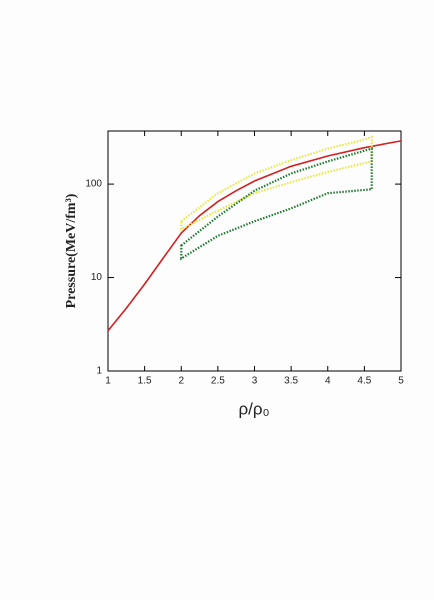  Describe the element at coordinates (93, 184) in the screenshot. I see `y-tick-label: 100` at that location.